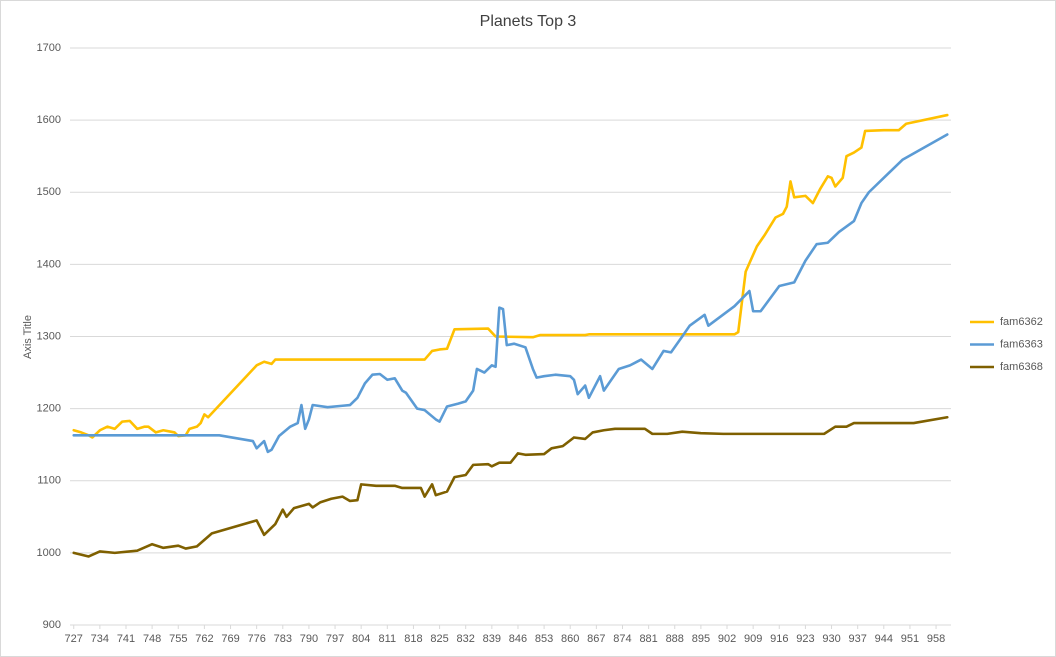 This screenshot has height=657, width=1056. What do you see at coordinates (178, 639) in the screenshot?
I see `x-tick-label: 755` at bounding box center [178, 639].